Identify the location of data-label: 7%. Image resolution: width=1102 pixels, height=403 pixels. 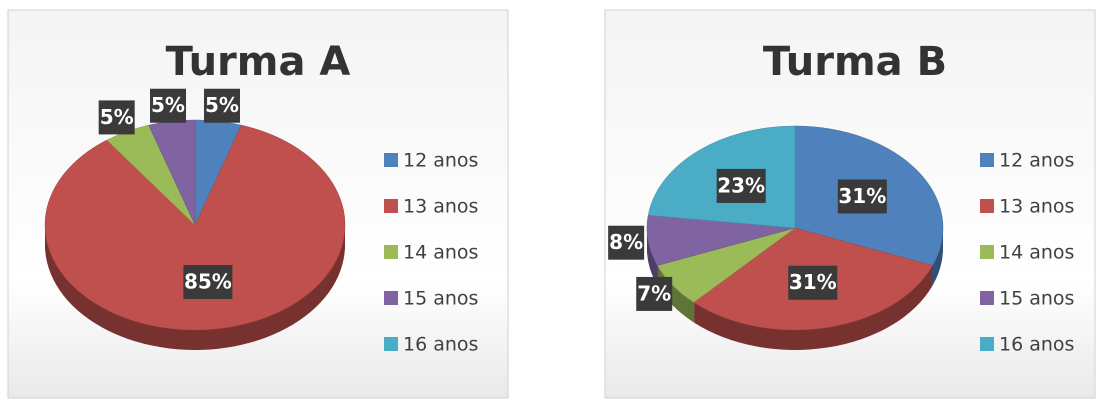
(654, 293).